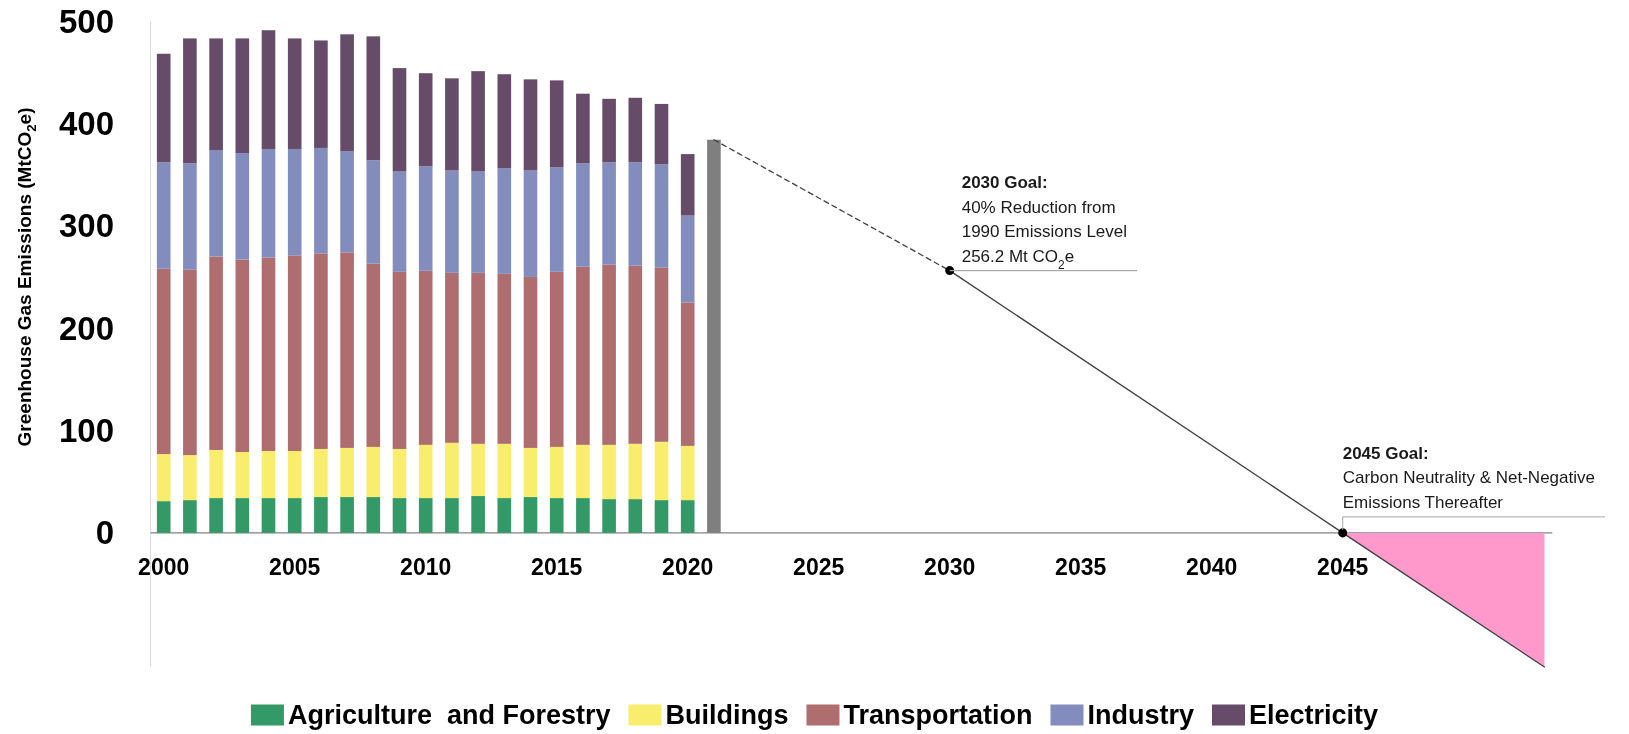  What do you see at coordinates (86, 21) in the screenshot?
I see `y-tick-label: 500` at bounding box center [86, 21].